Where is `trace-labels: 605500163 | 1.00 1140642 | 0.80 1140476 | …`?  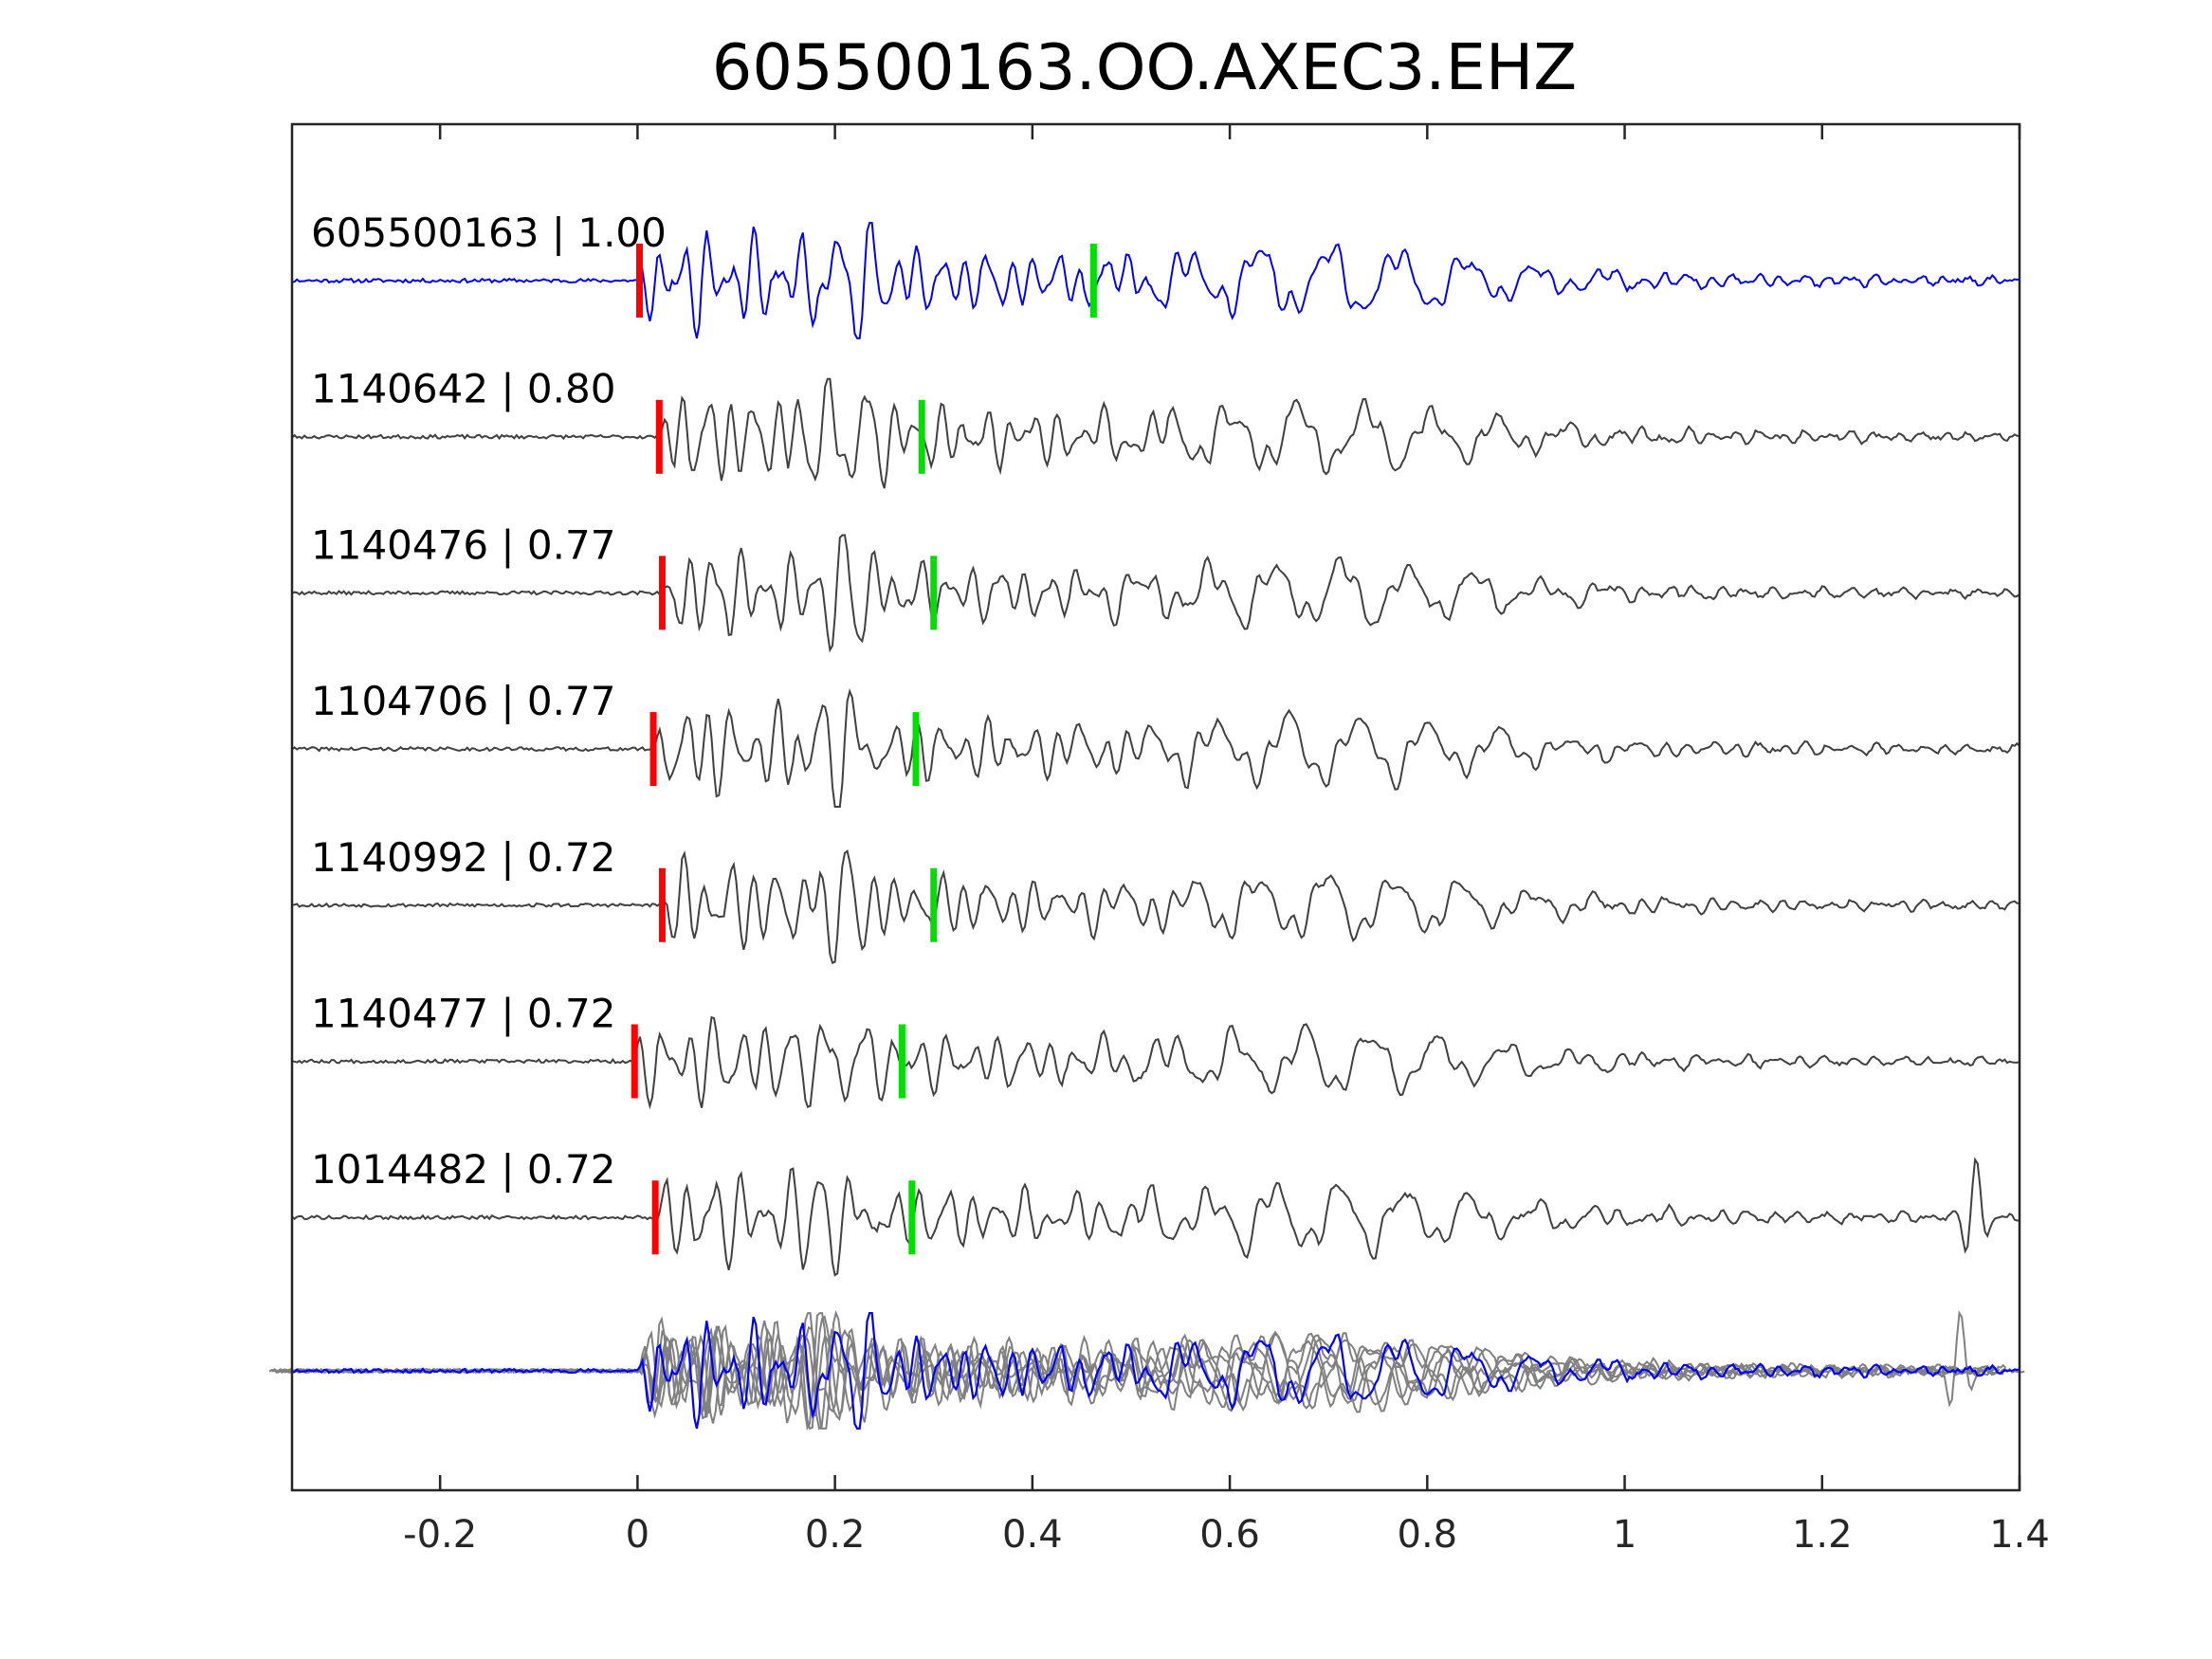
trace-labels: 605500163 | 1.00 1140642 | 0.80 1140476 | … is located at coordinates (489, 701).